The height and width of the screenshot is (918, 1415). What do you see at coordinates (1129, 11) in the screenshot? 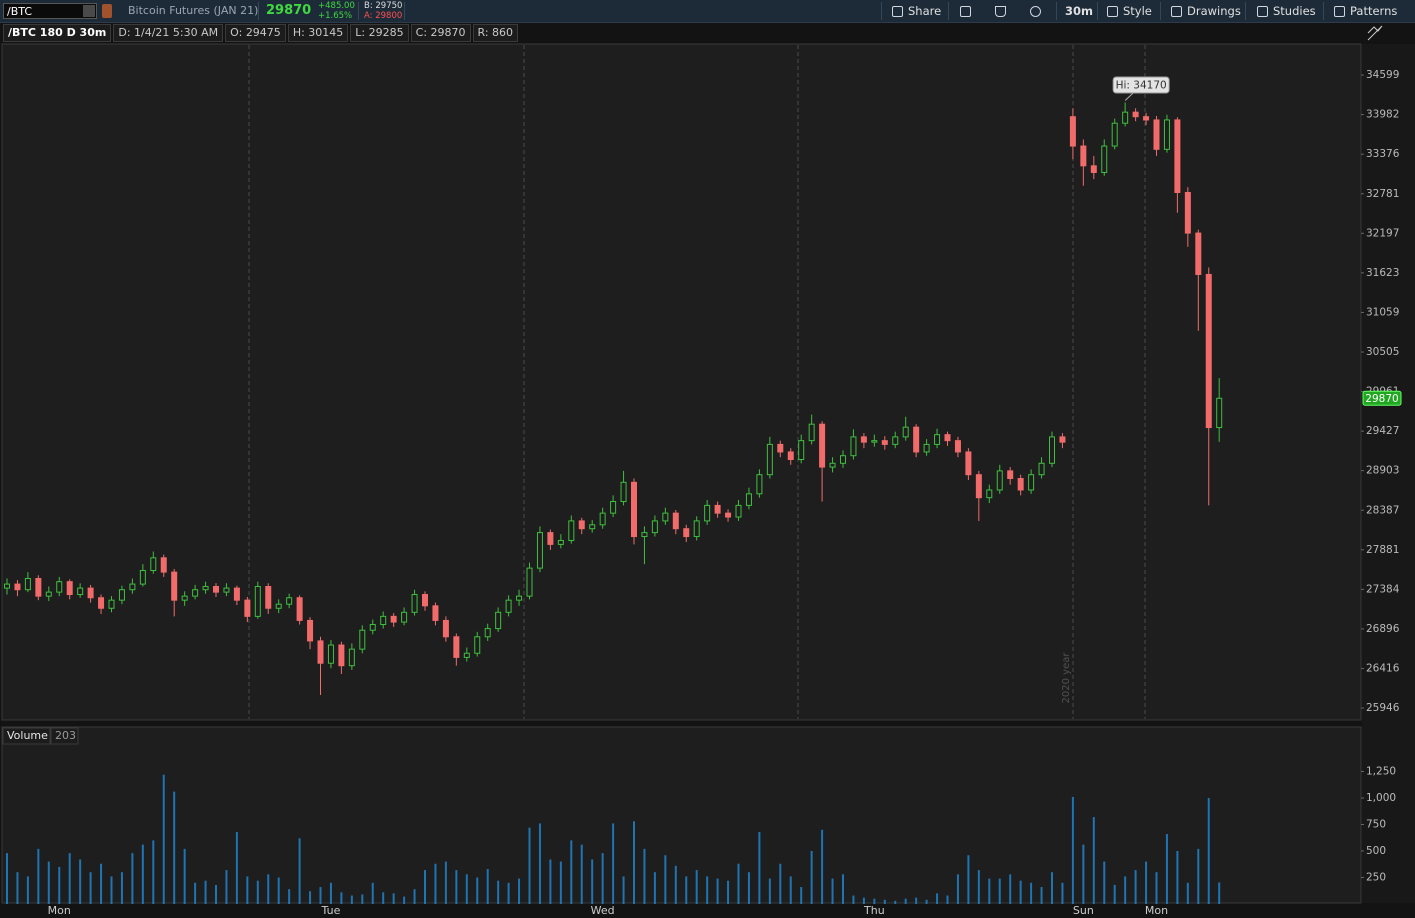
I see `style-button: Style` at bounding box center [1129, 11].